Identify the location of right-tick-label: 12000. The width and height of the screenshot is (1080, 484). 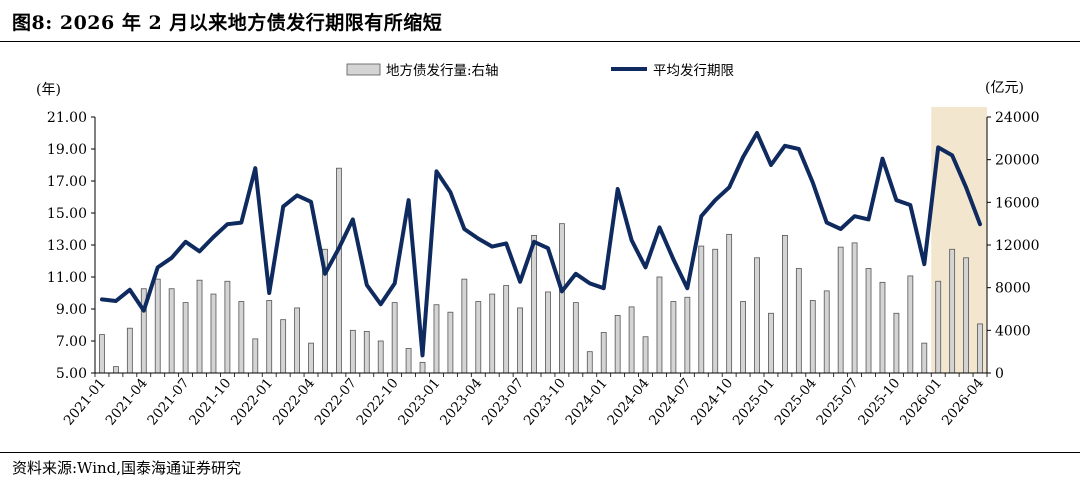
(1017, 246).